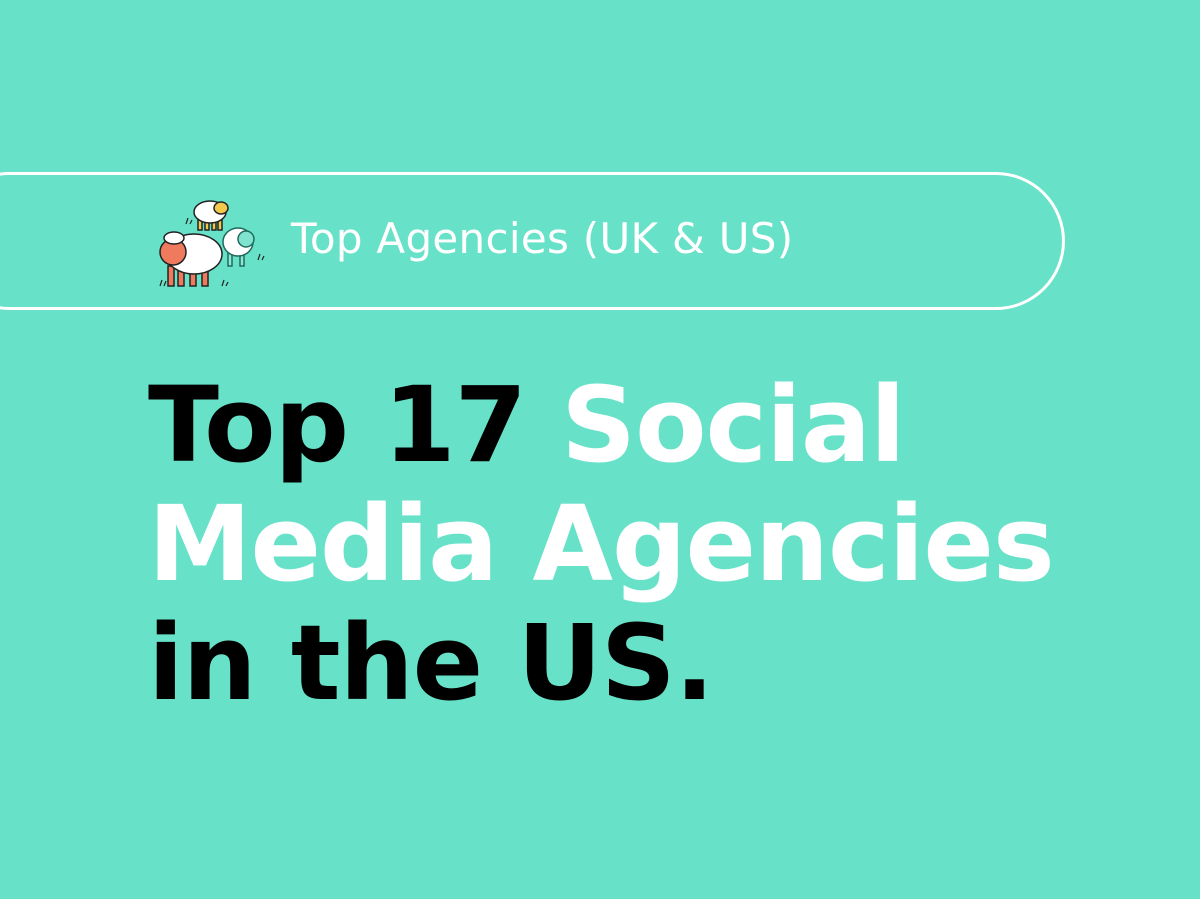 This screenshot has width=1200, height=899. I want to click on sheep-flock-icon, so click(212, 243).